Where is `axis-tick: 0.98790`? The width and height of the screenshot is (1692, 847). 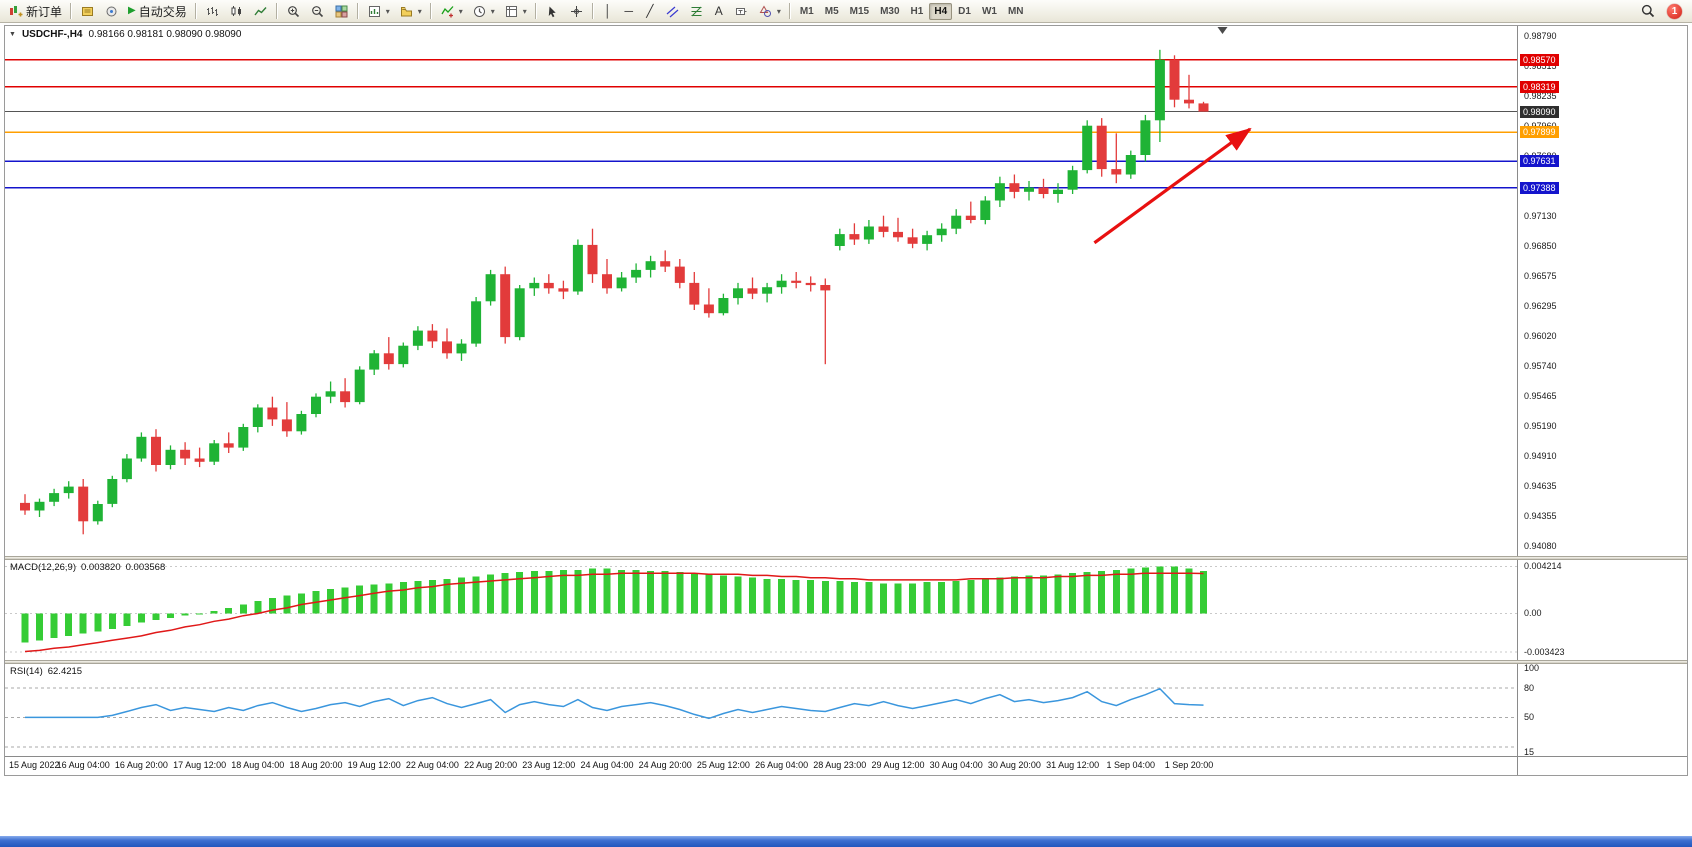 axis-tick: 0.98790 is located at coordinates (1540, 35).